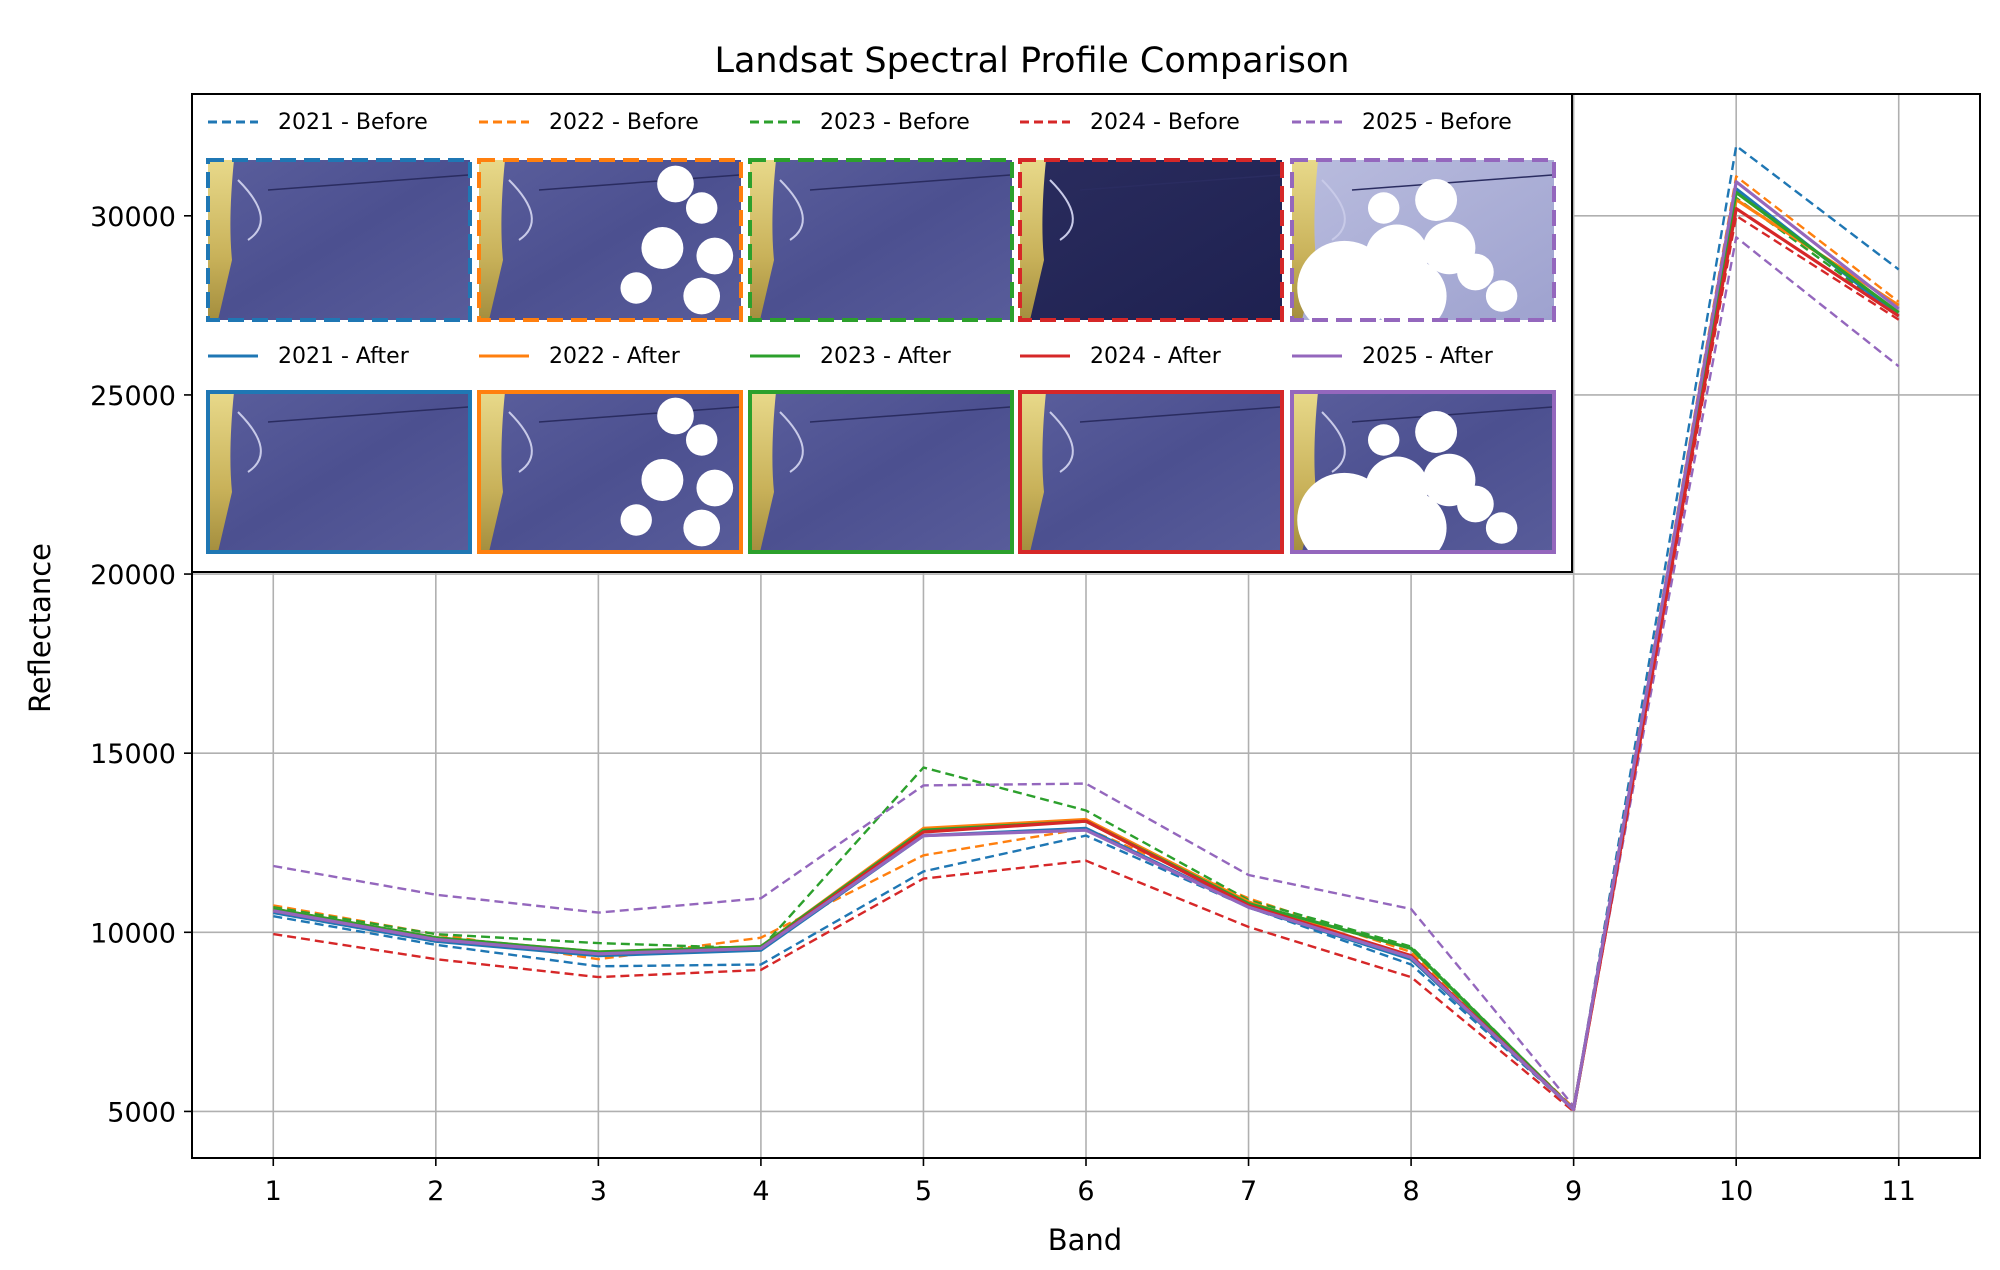  I want to click on legend-entry-after-3: 2023 - After, so click(881, 449).